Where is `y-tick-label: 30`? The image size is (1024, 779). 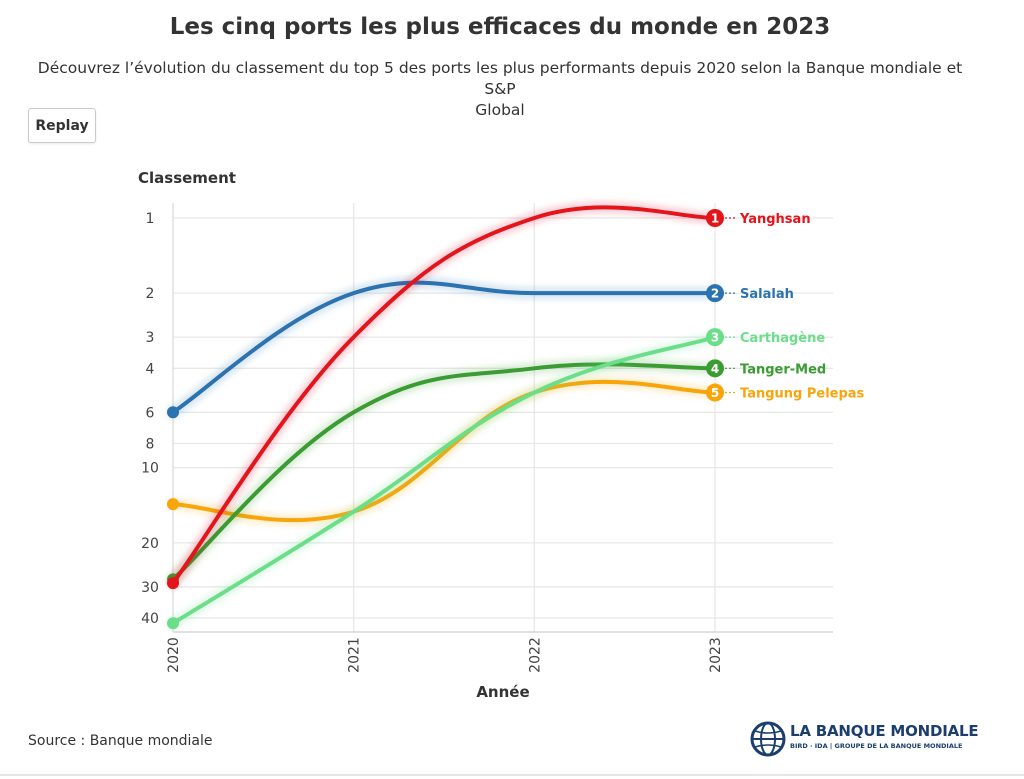 y-tick-label: 30 is located at coordinates (150, 588).